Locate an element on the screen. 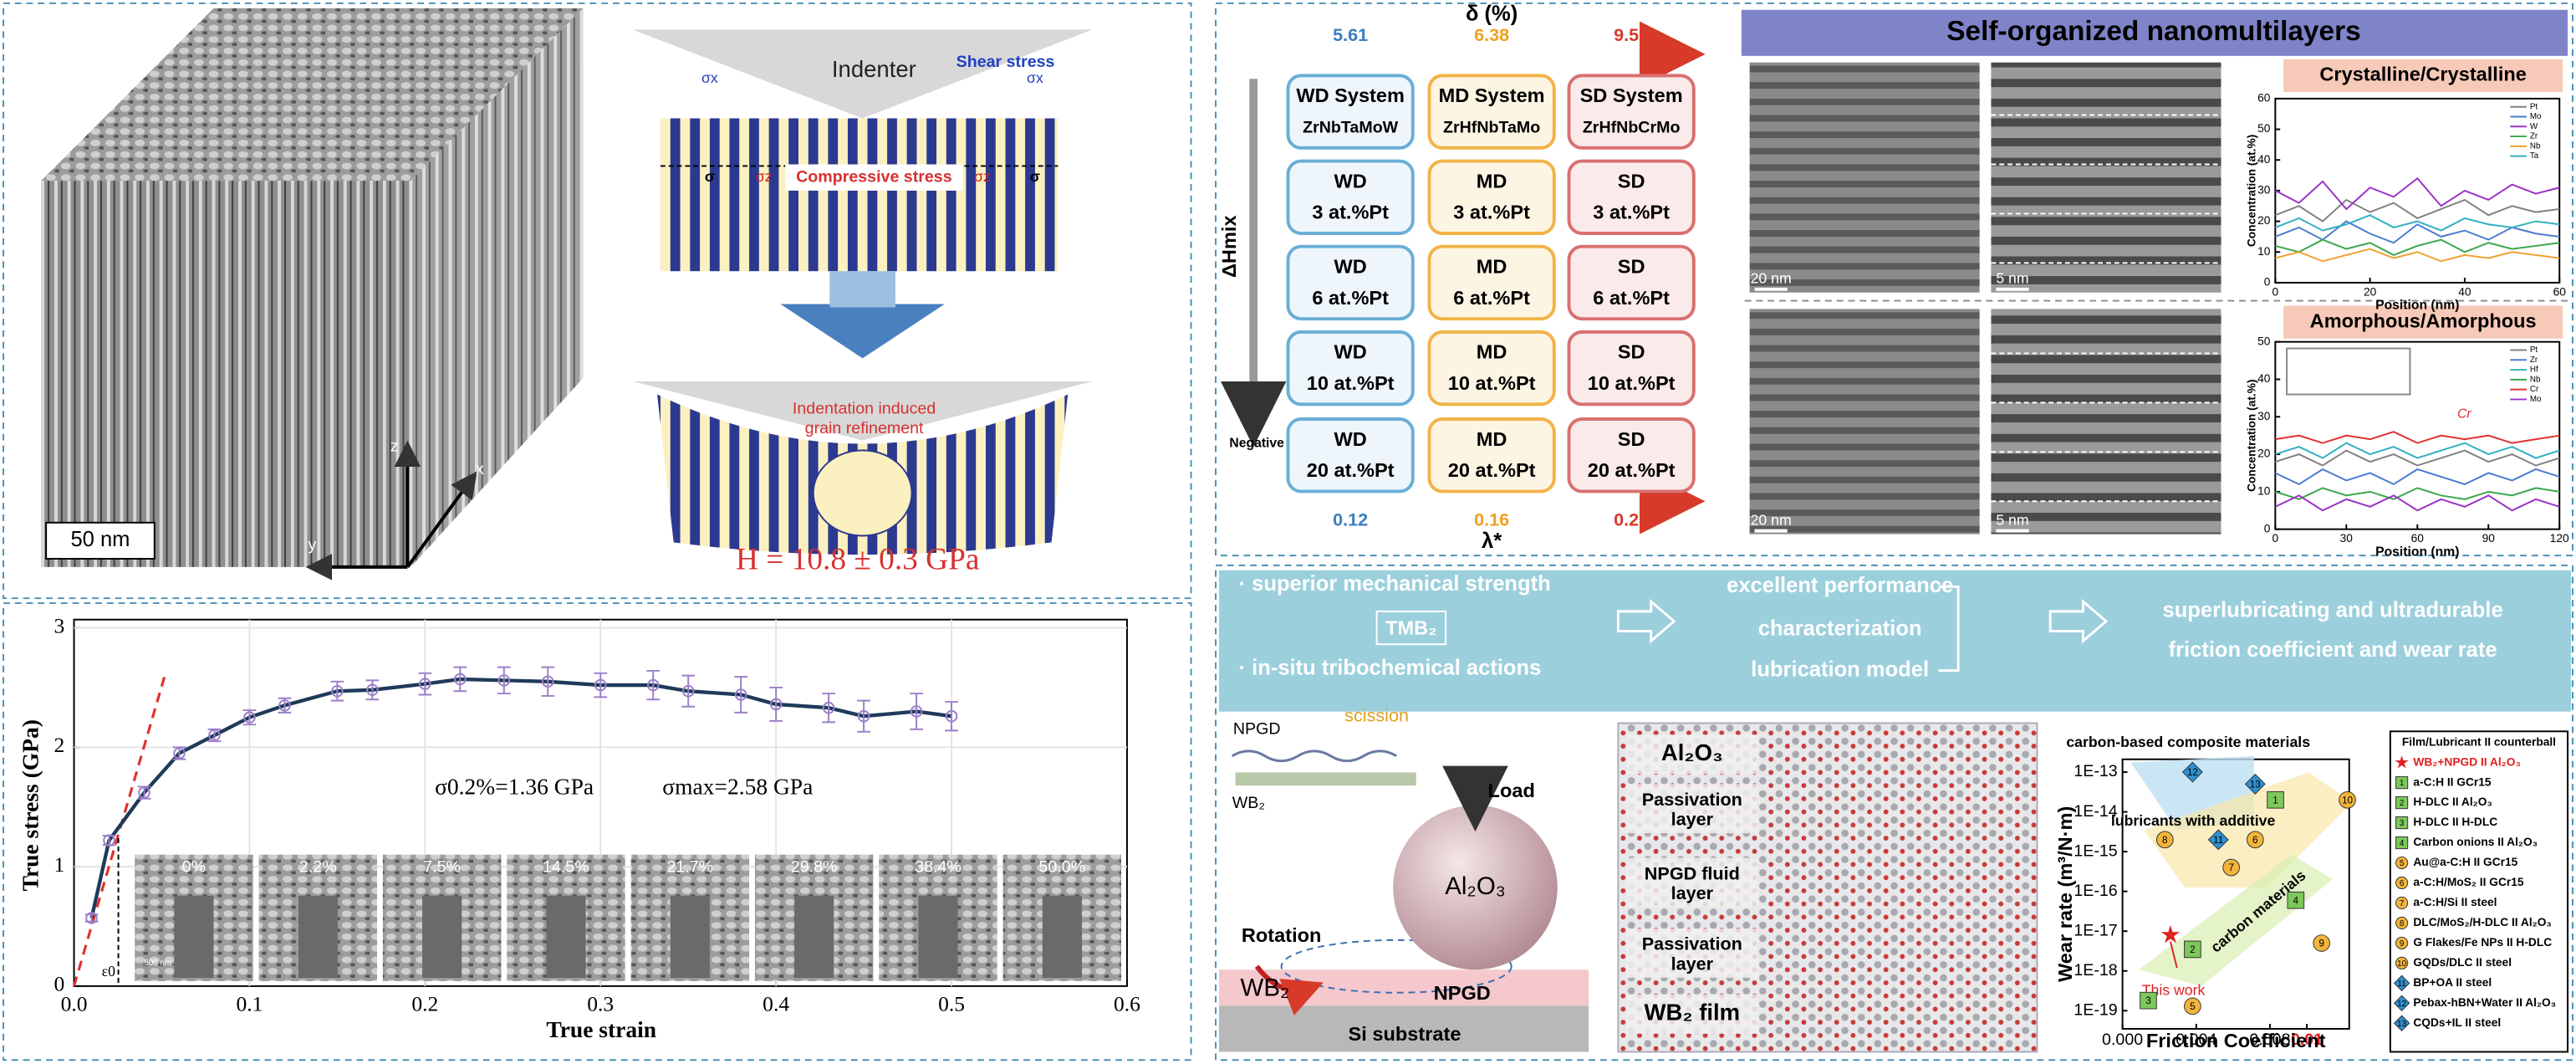 The image size is (2576, 1064). legend-label: Mo is located at coordinates (2536, 400).